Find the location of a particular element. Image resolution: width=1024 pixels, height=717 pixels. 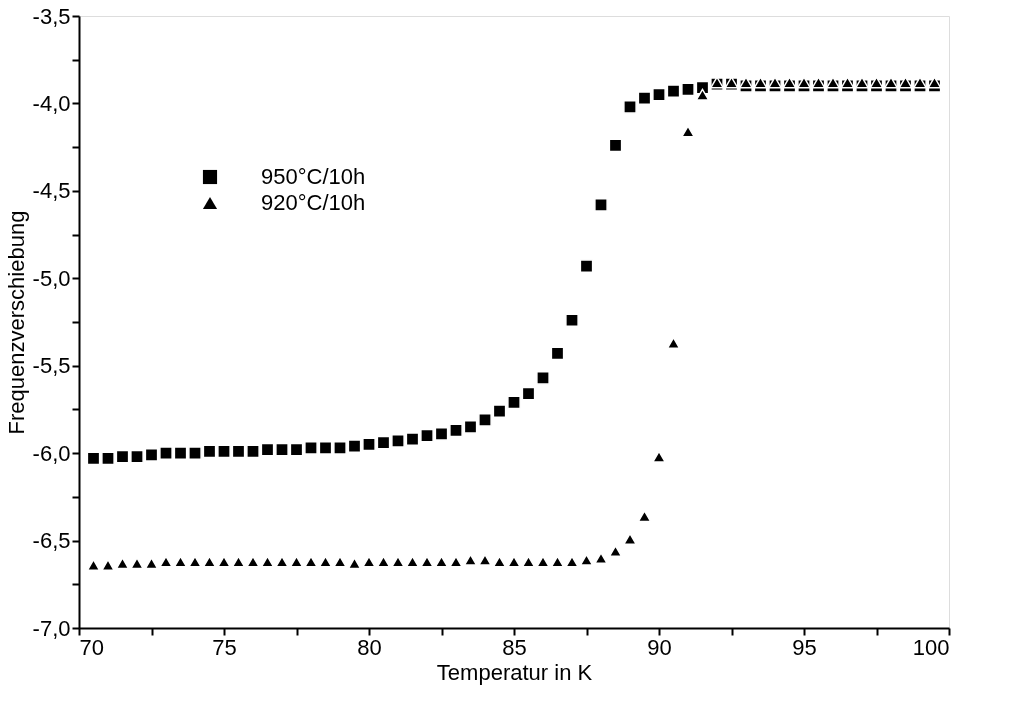

legend-label: 950°C/10h is located at coordinates (313, 176).